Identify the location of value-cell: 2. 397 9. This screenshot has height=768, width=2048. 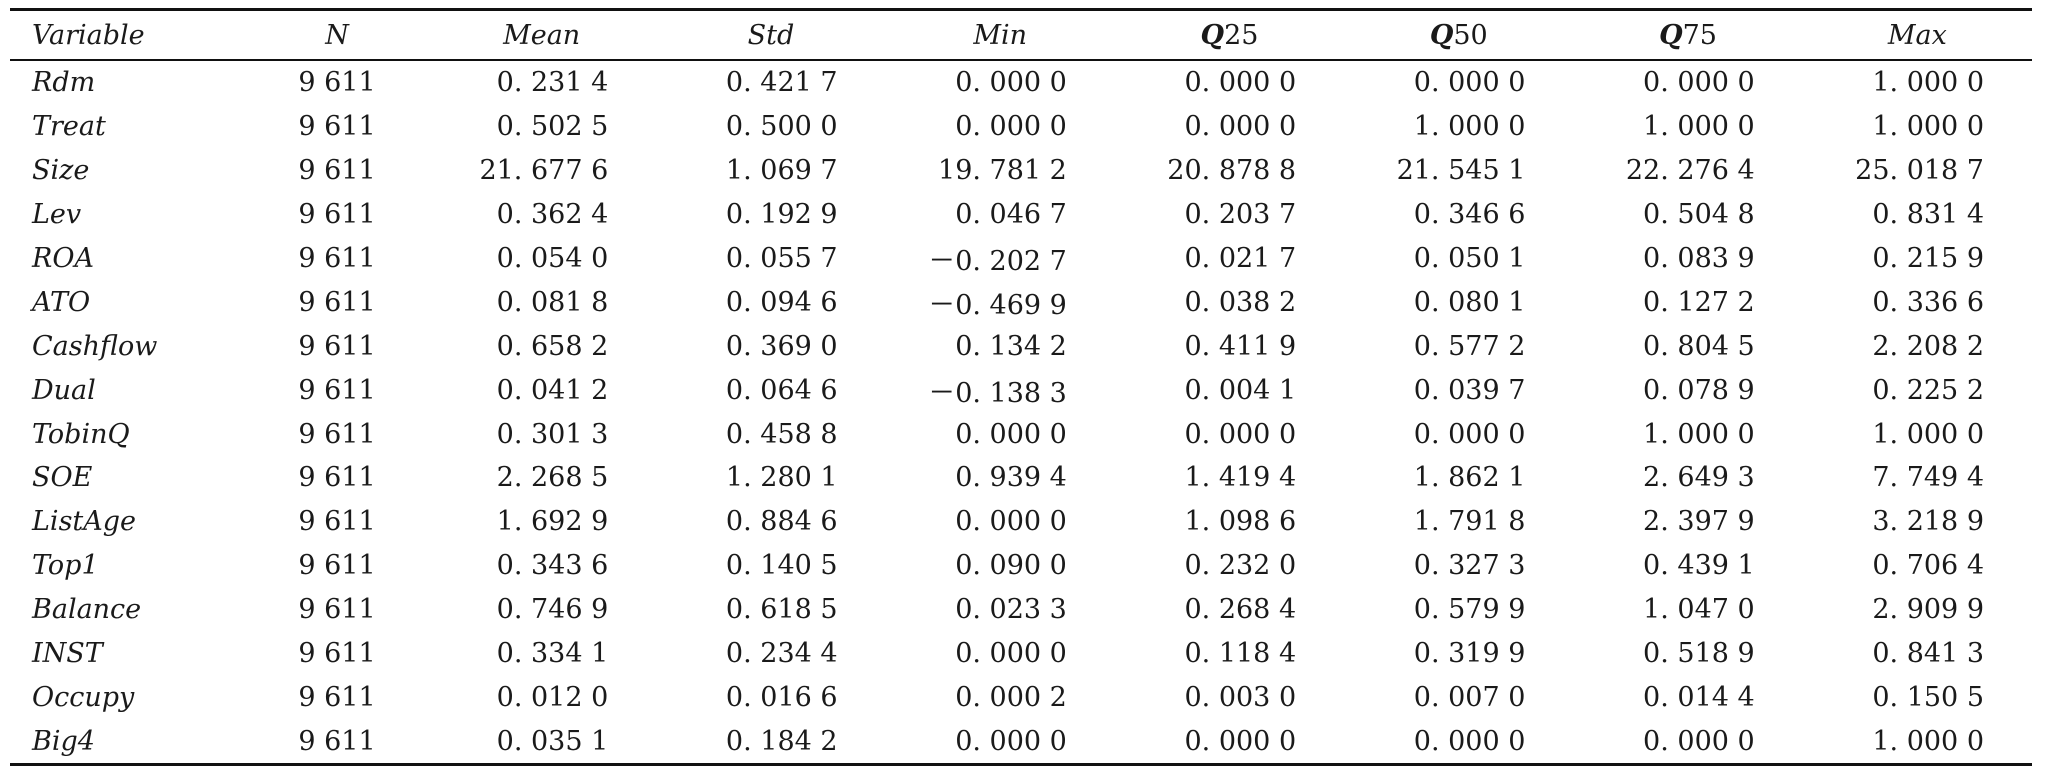
(1699, 522).